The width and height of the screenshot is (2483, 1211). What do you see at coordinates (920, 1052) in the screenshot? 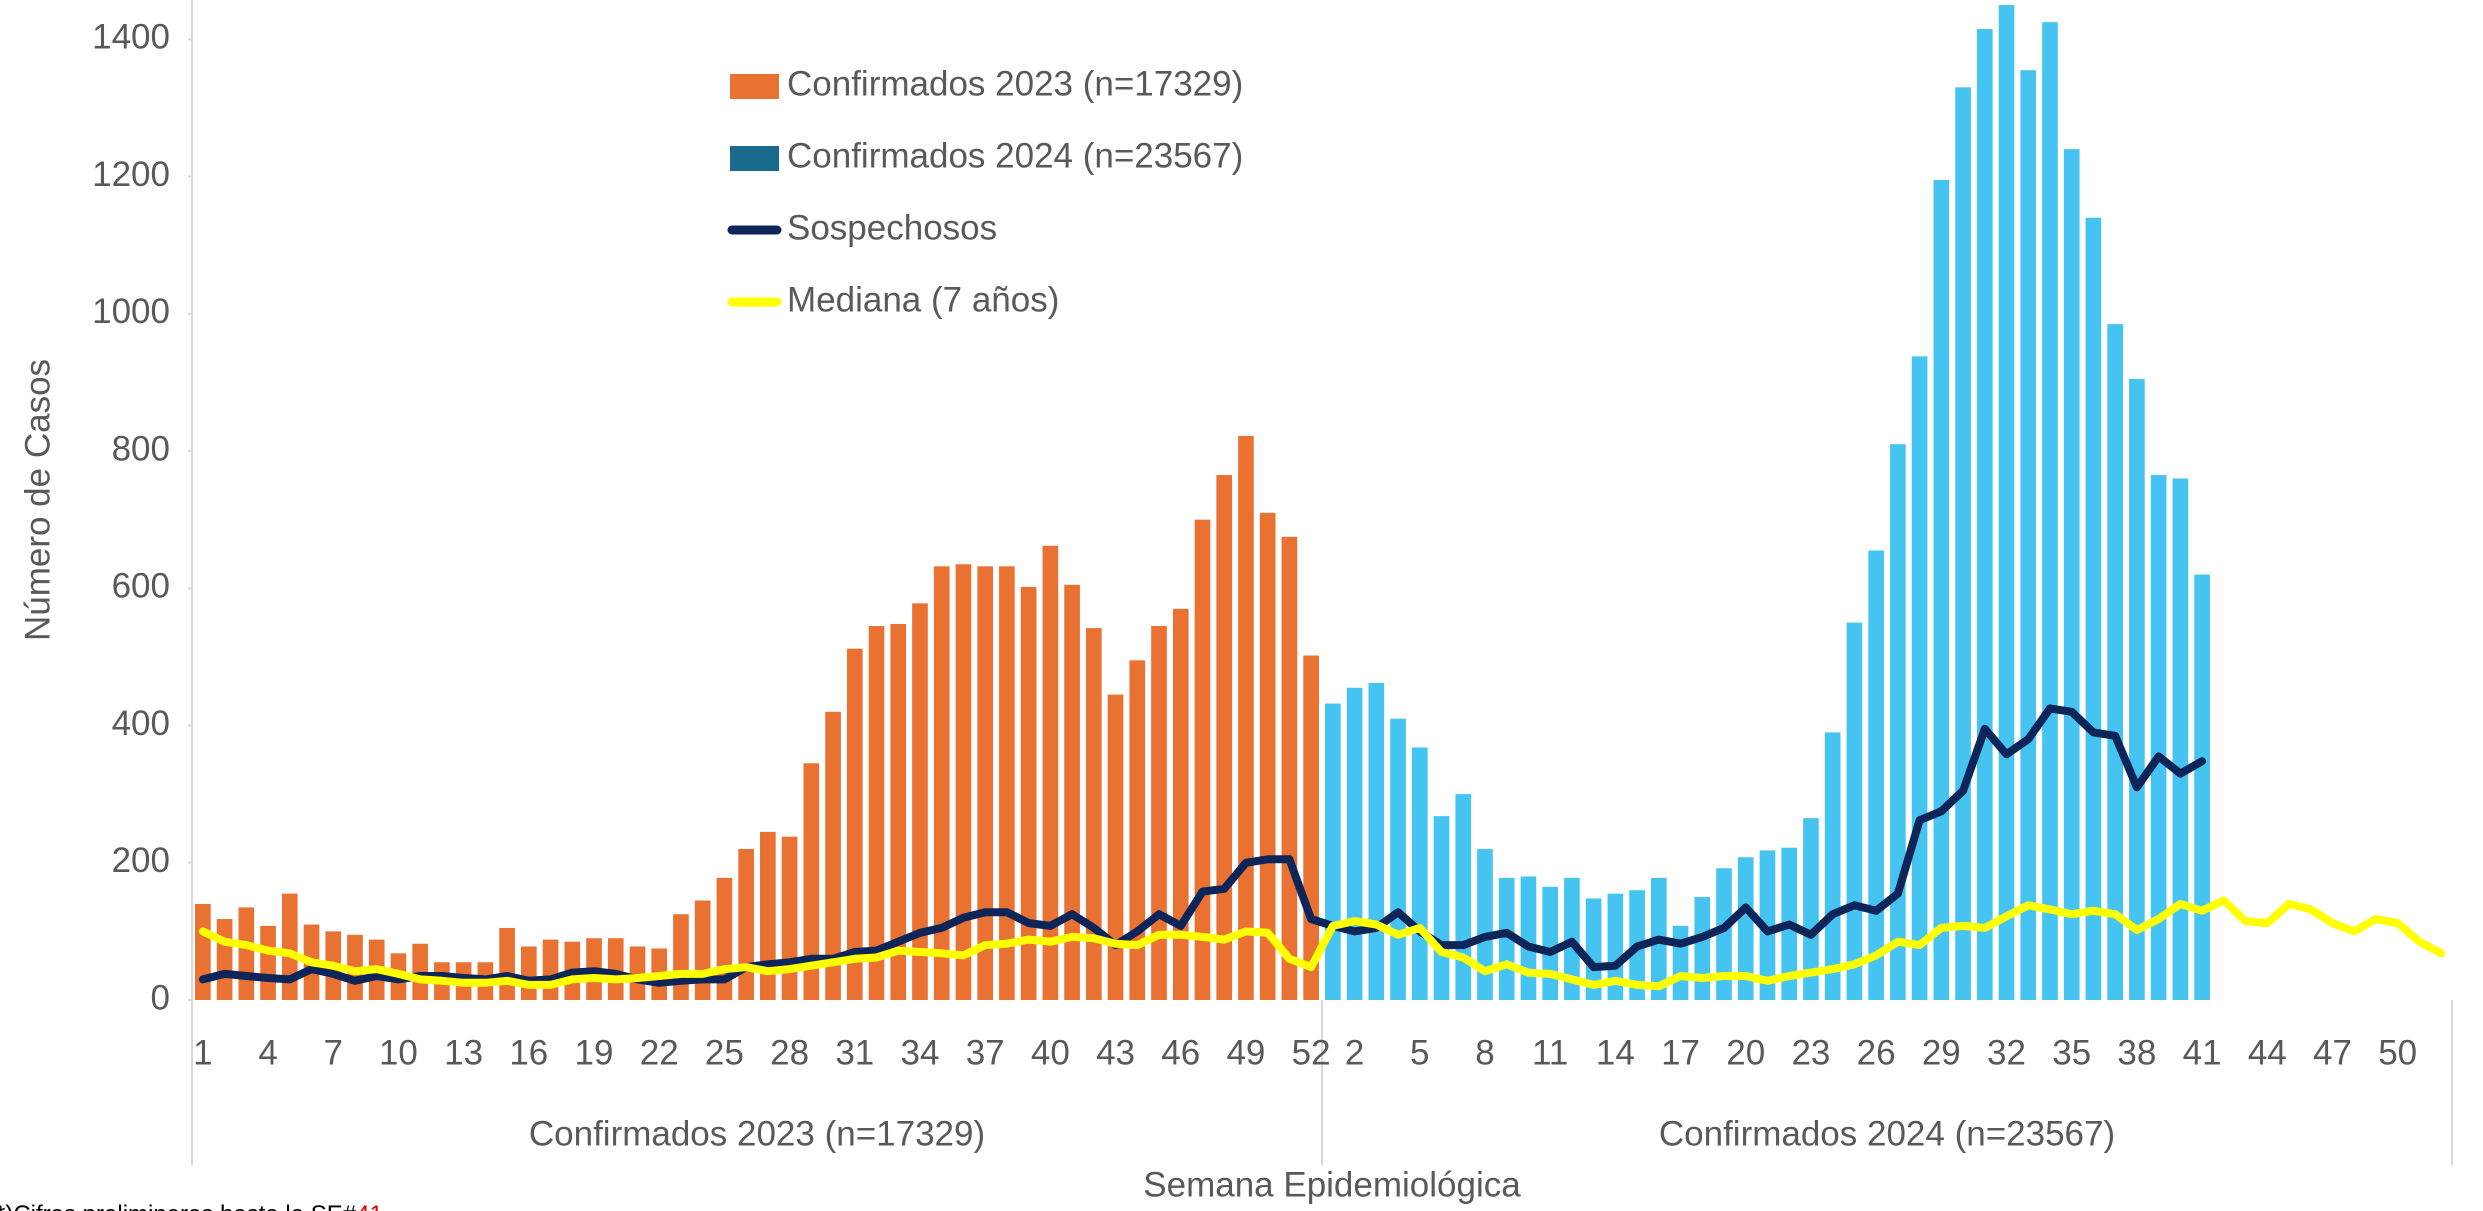
I see `x-tick-label: 34` at bounding box center [920, 1052].